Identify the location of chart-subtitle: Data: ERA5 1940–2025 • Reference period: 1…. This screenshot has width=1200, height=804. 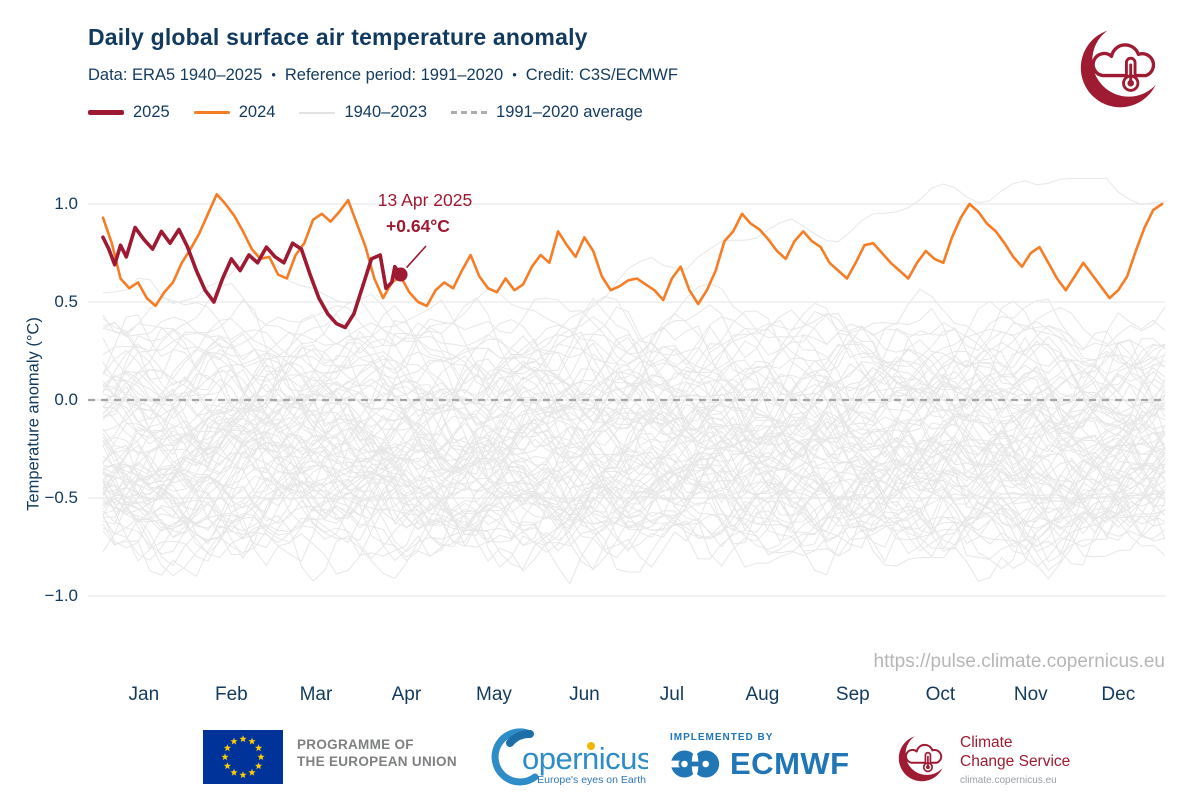
(383, 75).